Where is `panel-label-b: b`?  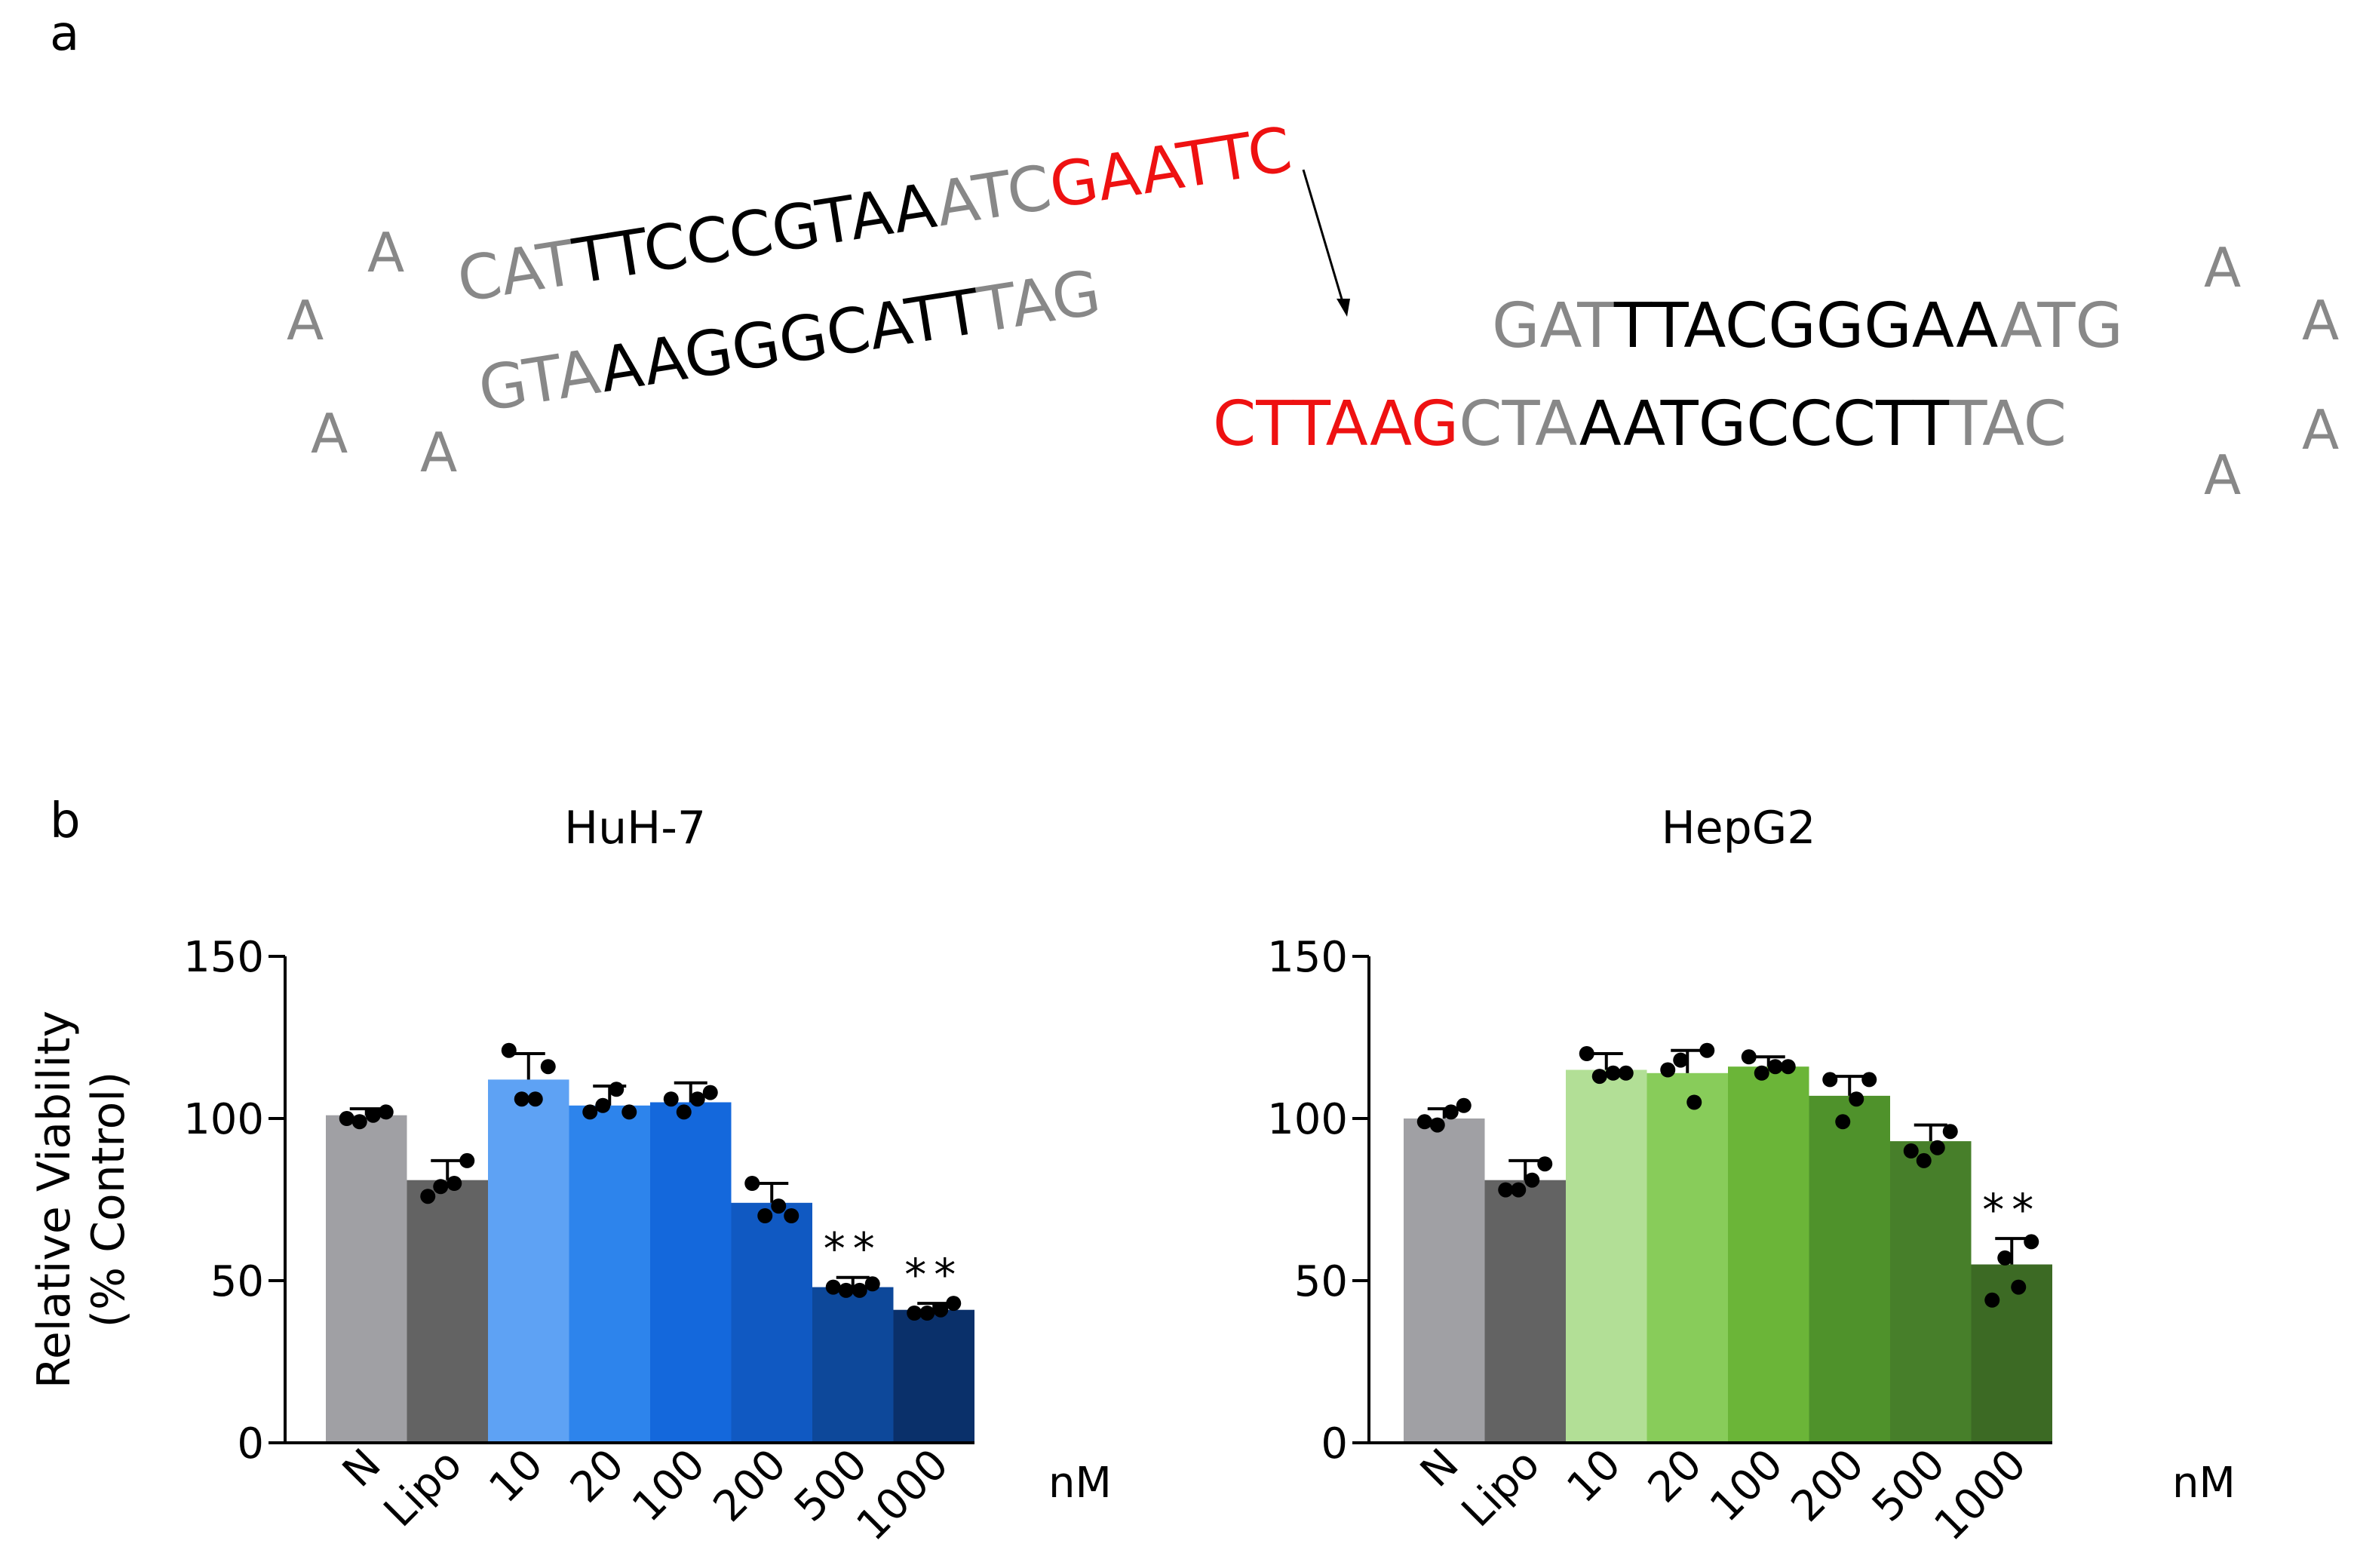
panel-label-b: b is located at coordinates (66, 821).